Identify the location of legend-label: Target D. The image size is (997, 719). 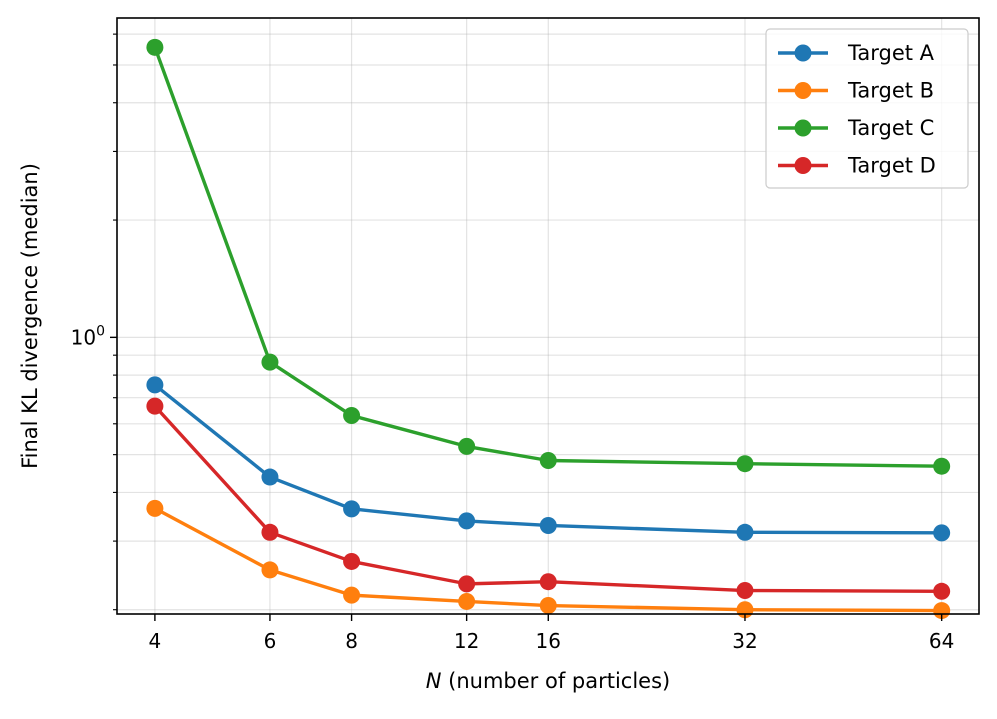
(891, 166).